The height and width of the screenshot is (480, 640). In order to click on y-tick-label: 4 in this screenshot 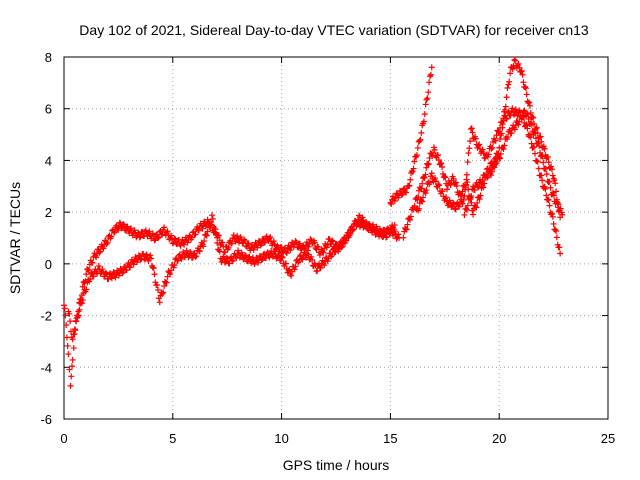, I will do `click(48, 160)`.